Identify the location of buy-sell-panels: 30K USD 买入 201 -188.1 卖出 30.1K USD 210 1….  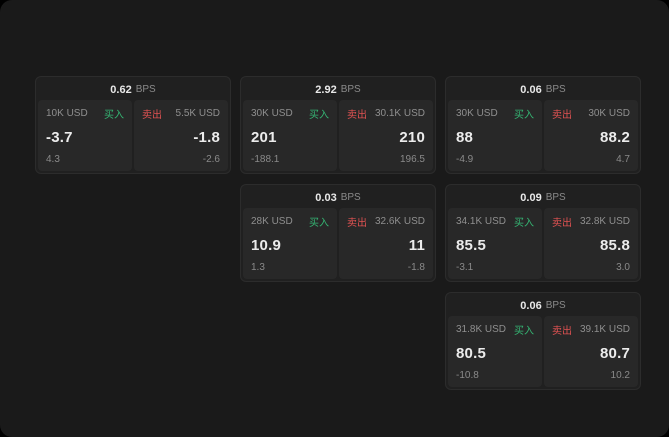
(338, 135).